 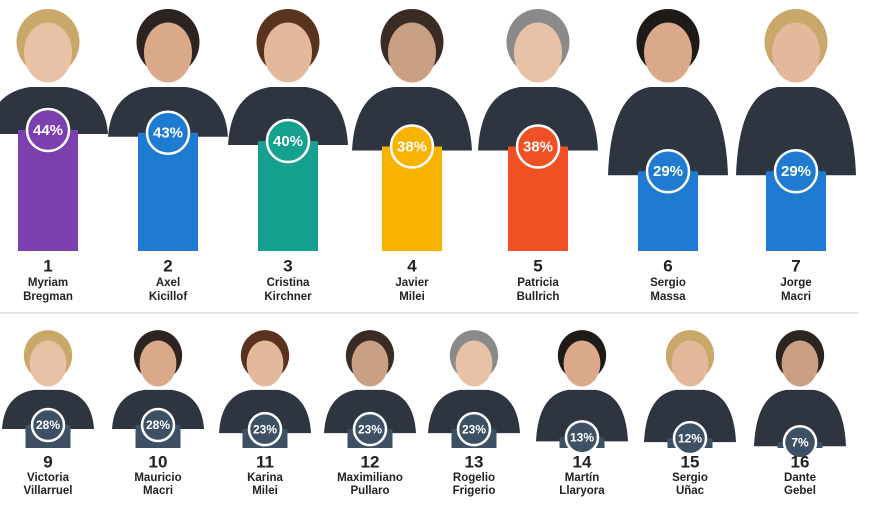 What do you see at coordinates (288, 297) in the screenshot?
I see `name-line: Kirchner` at bounding box center [288, 297].